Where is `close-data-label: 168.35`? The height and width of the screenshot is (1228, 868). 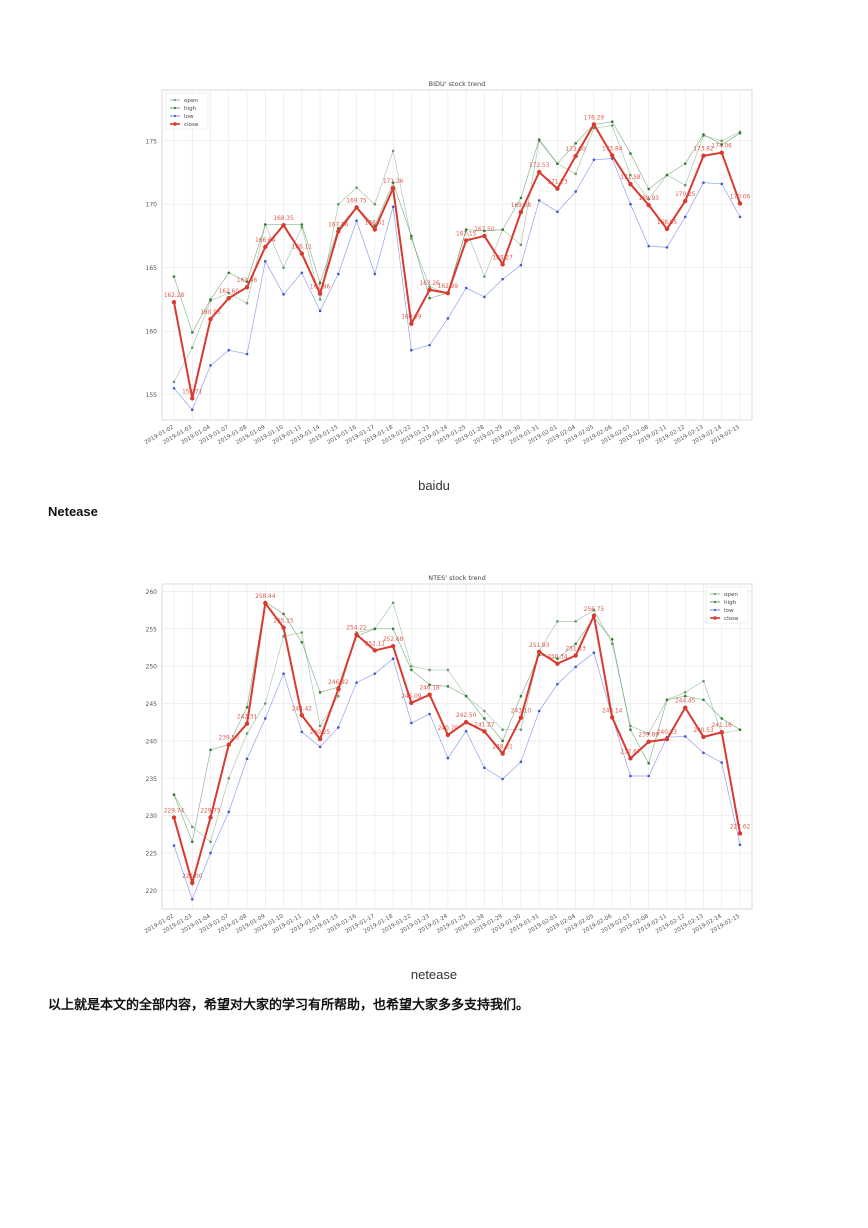 close-data-label: 168.35 is located at coordinates (283, 219).